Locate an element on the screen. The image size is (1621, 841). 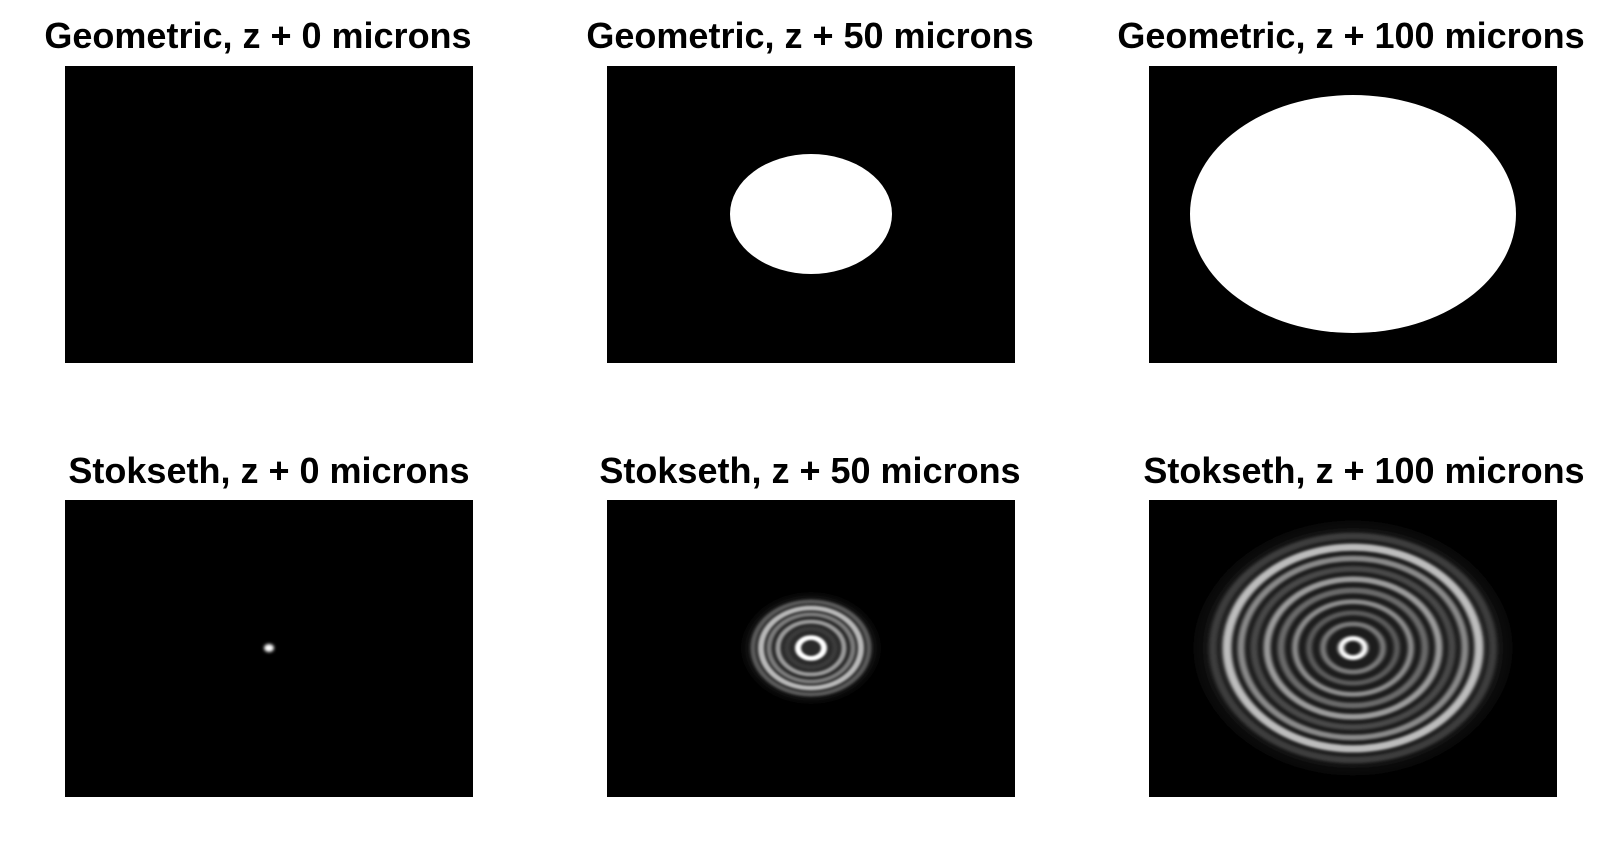
stokseth-100-ring-outer-dim is located at coordinates (1353, 648).